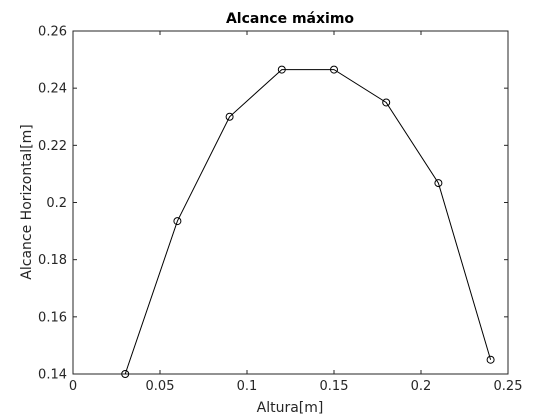 This screenshot has height=420, width=560. Describe the element at coordinates (247, 386) in the screenshot. I see `x-tick-label: 0.1` at that location.